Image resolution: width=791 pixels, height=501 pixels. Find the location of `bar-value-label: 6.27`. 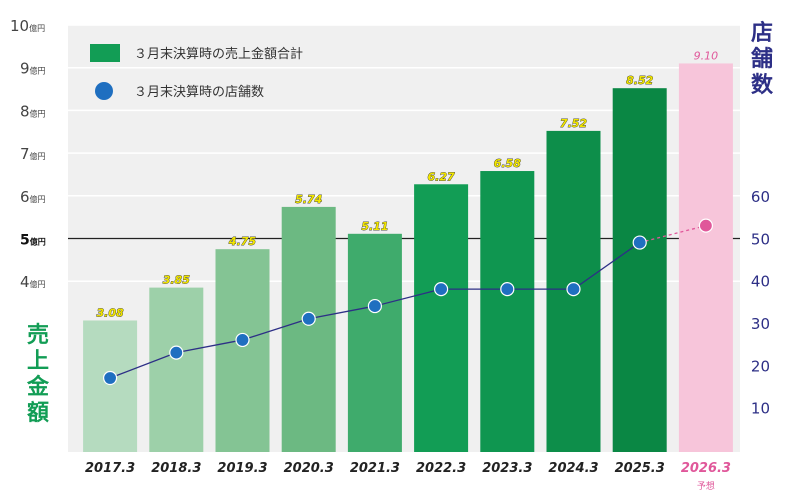

bar-value-label: 6.27 is located at coordinates (441, 176).